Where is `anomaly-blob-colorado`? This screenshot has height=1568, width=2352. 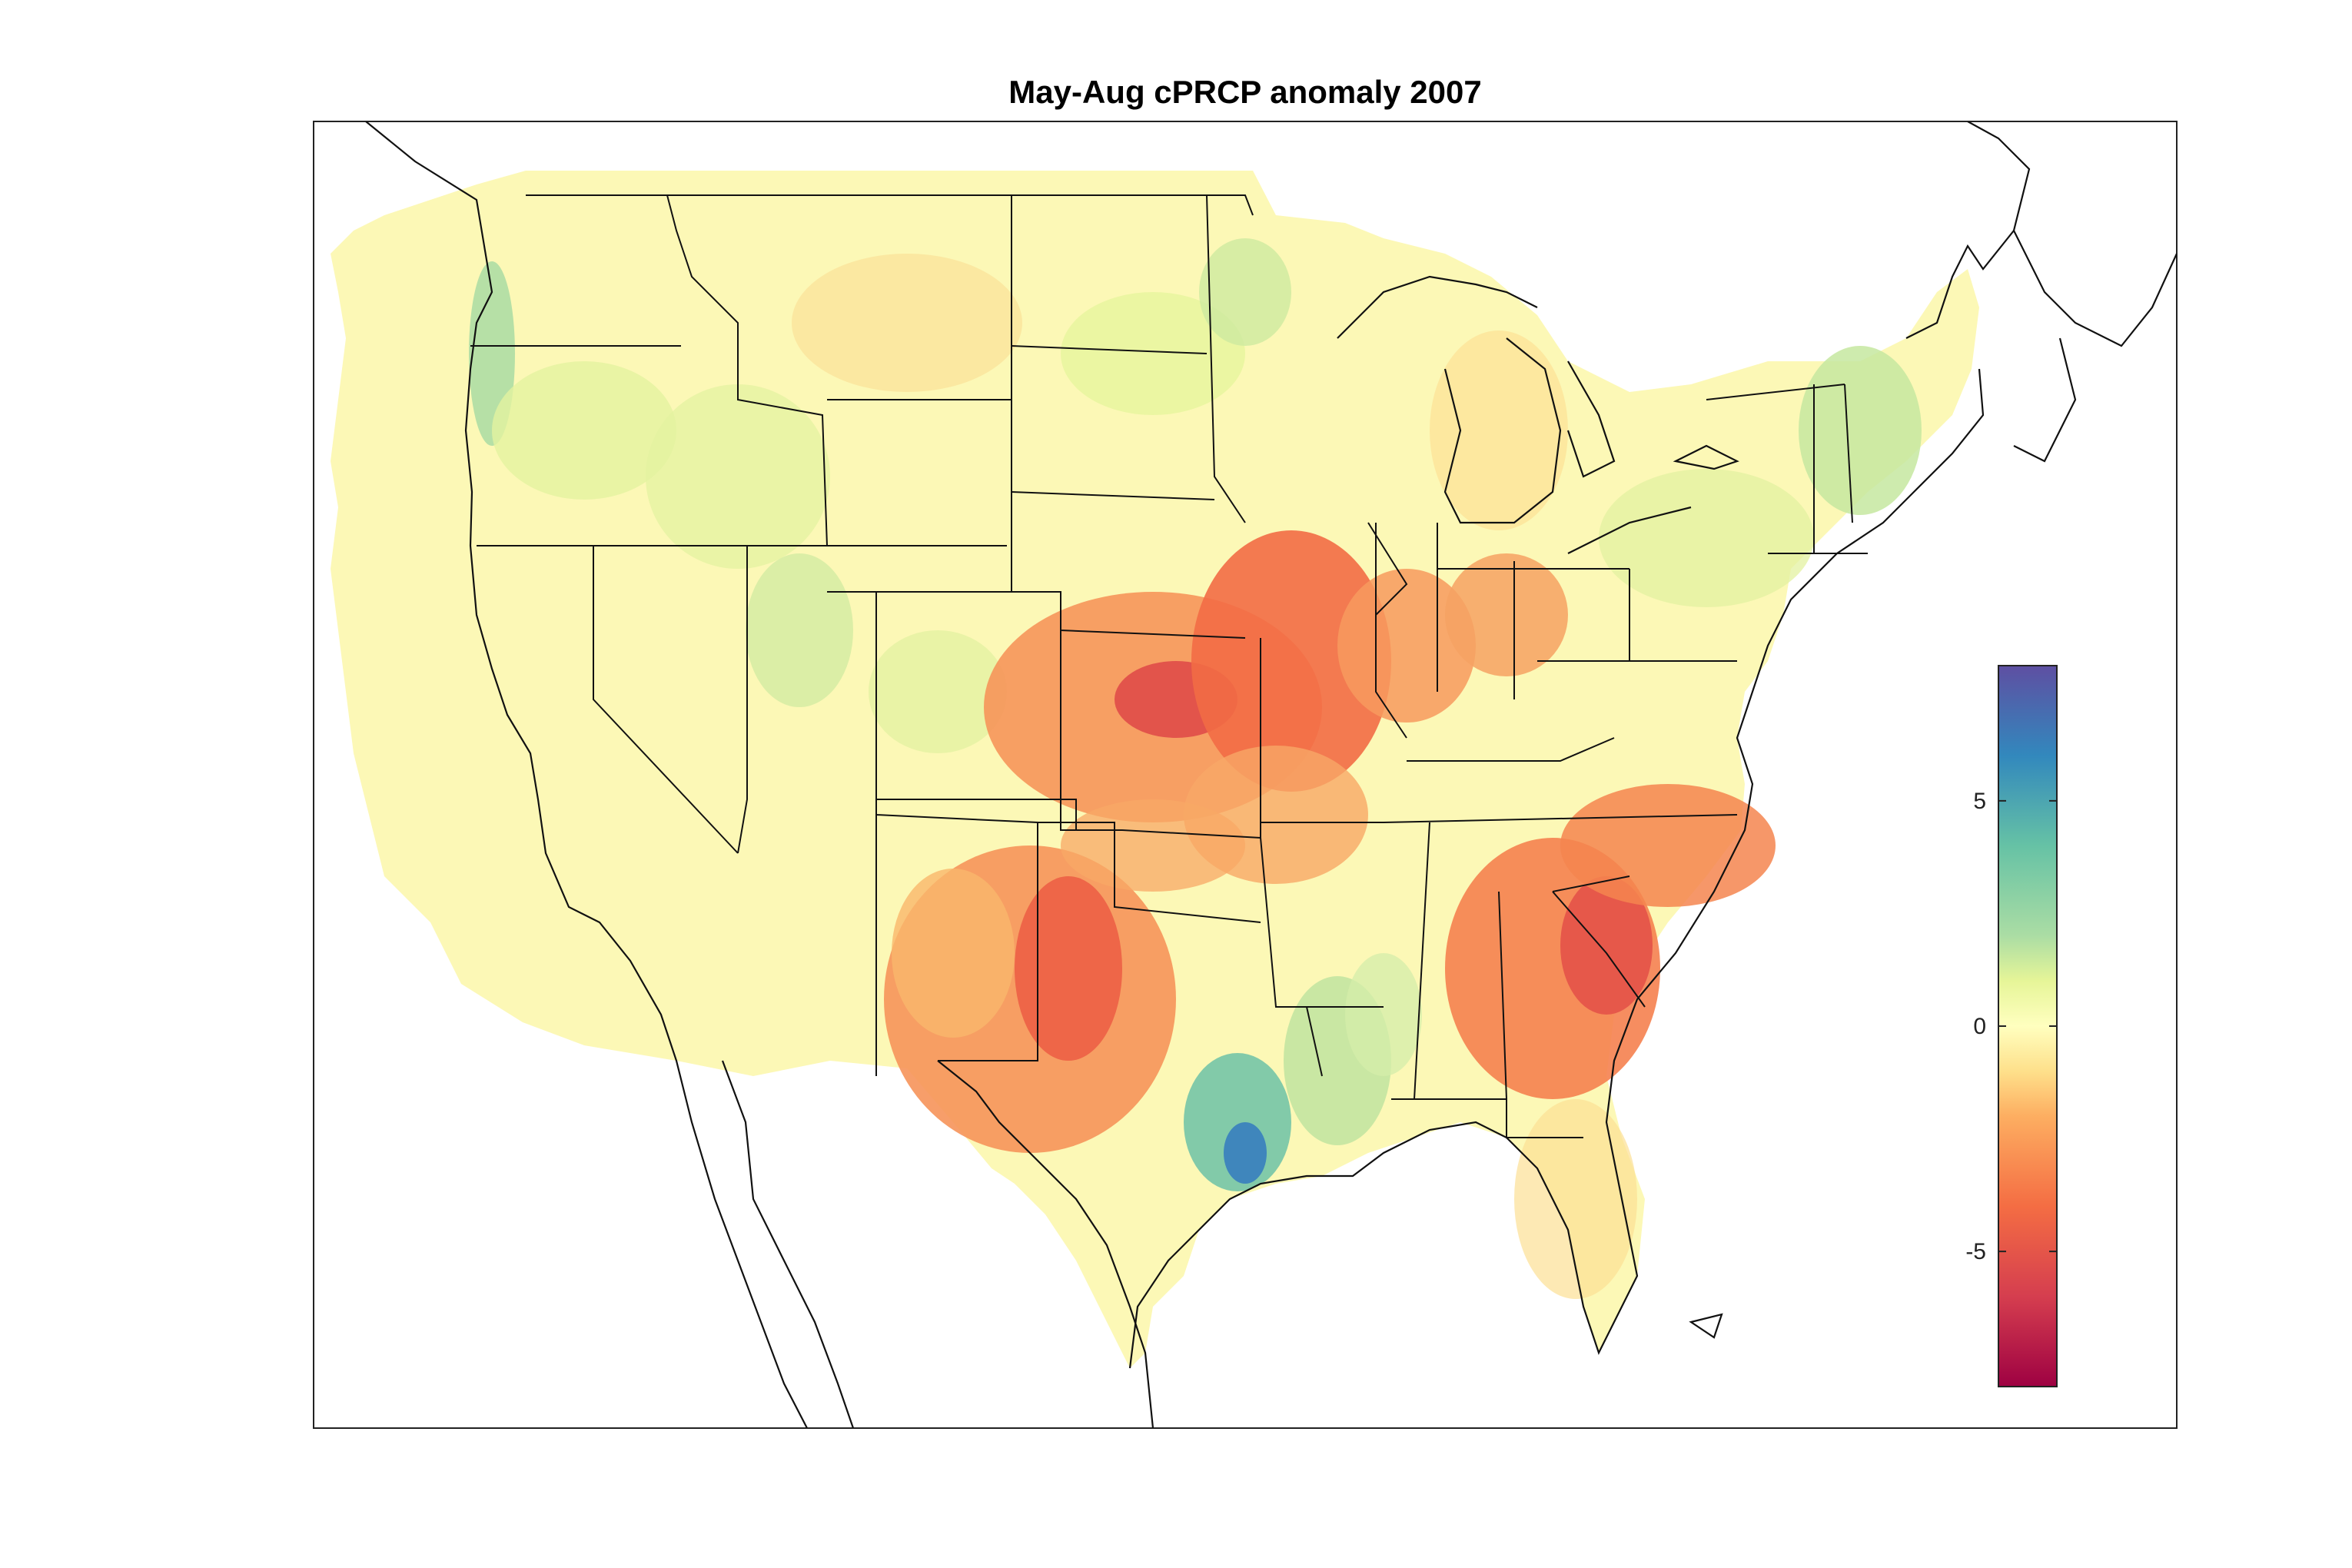 anomaly-blob-colorado is located at coordinates (938, 691).